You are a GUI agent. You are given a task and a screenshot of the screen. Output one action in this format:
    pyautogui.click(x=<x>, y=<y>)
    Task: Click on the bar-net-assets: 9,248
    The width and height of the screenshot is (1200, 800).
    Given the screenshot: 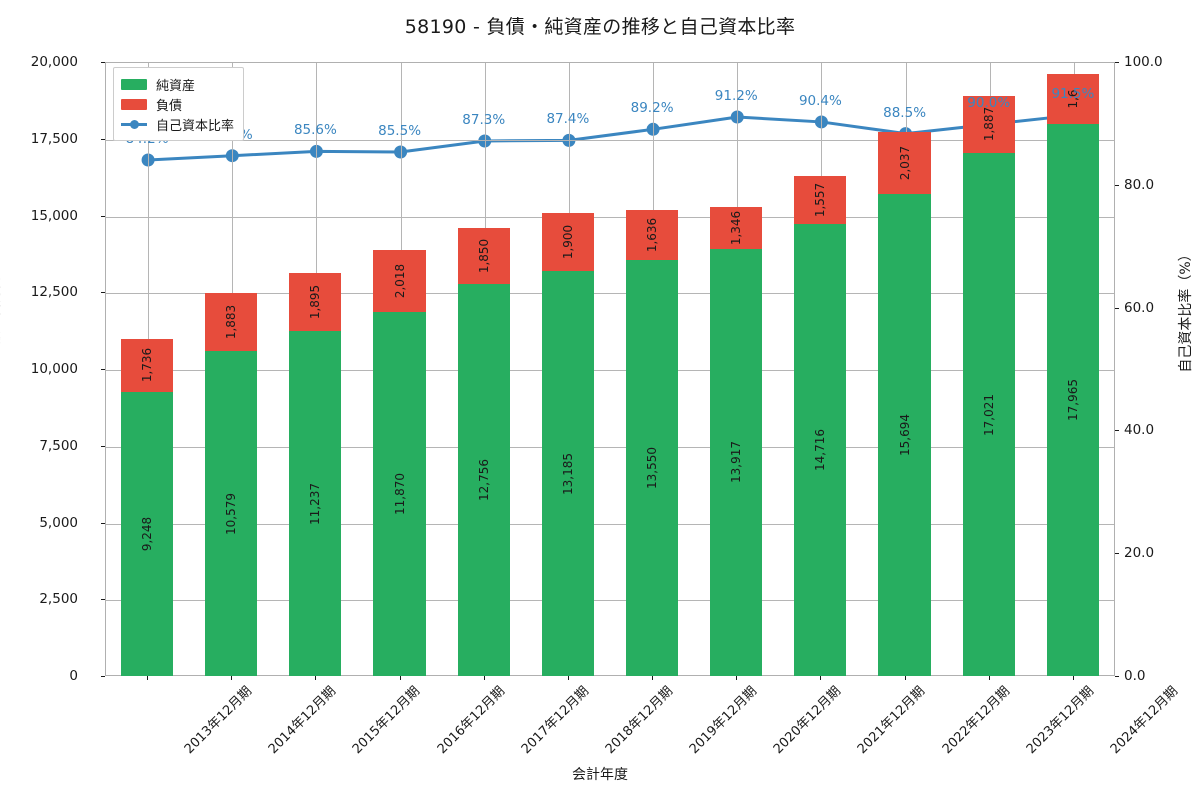 What is the action you would take?
    pyautogui.click(x=147, y=534)
    